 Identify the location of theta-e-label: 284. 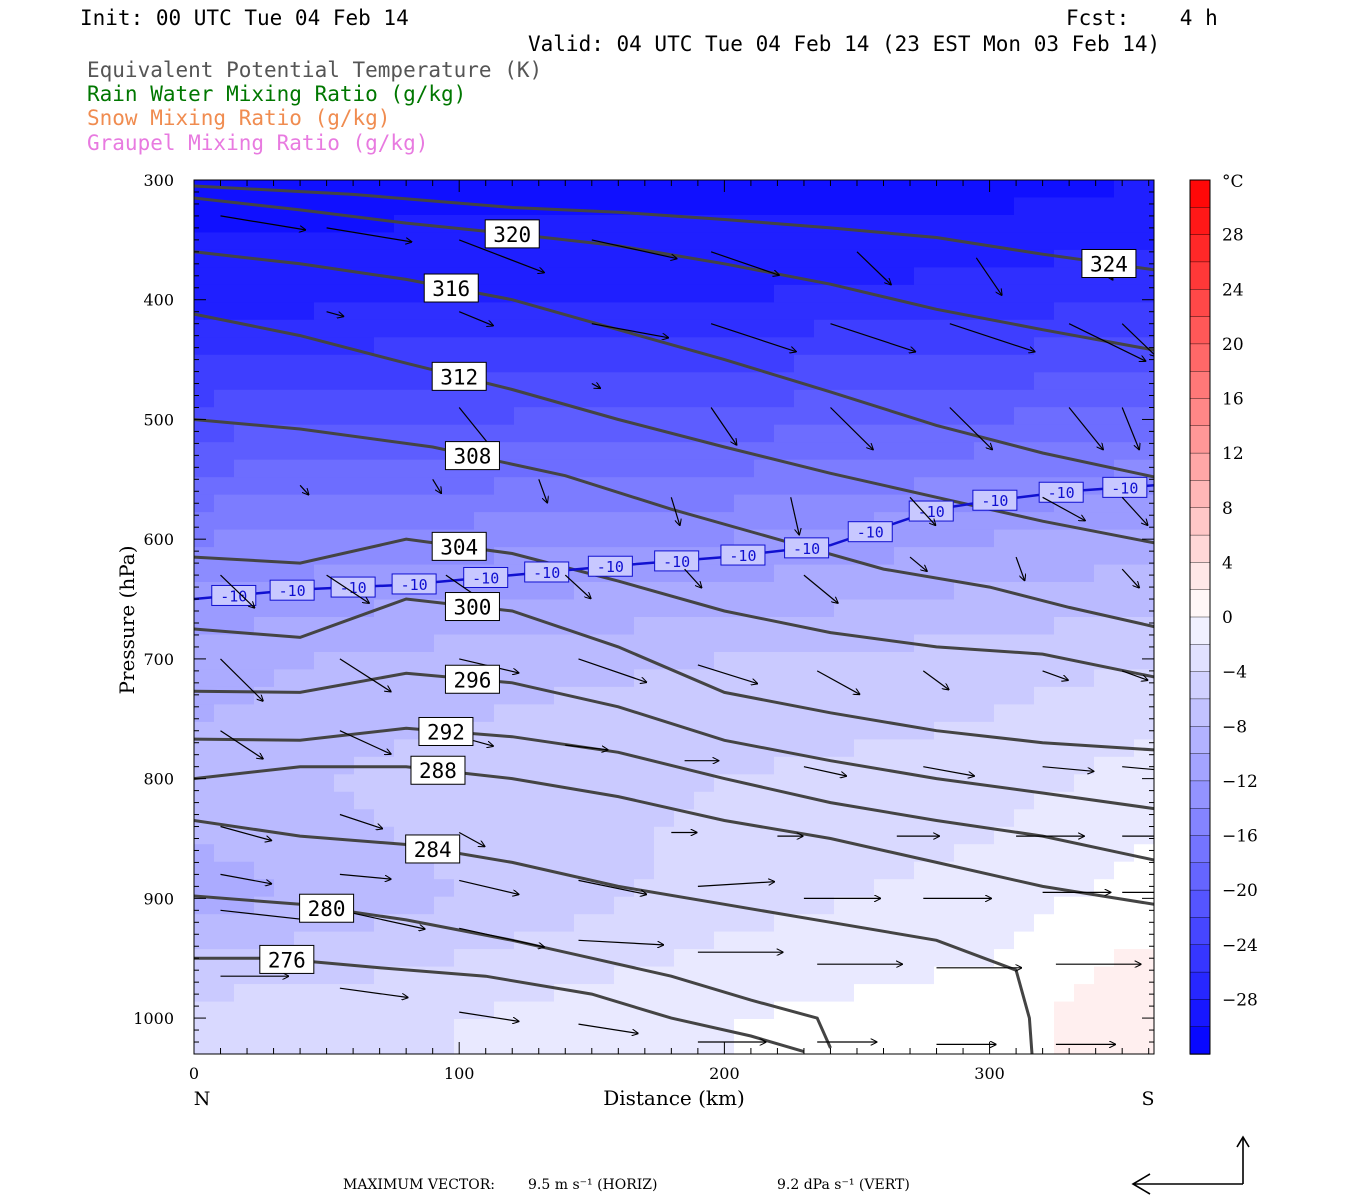
(433, 850).